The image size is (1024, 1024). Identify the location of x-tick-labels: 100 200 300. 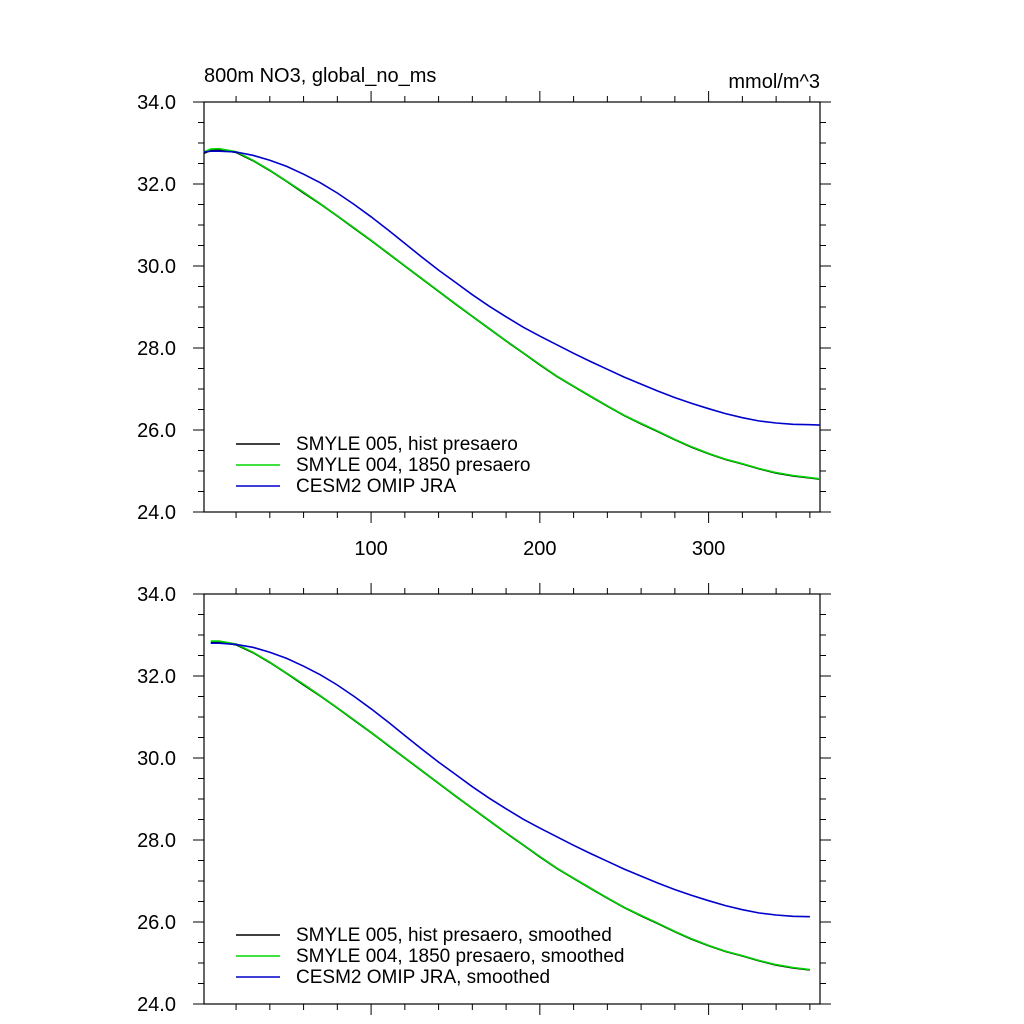
(539, 549).